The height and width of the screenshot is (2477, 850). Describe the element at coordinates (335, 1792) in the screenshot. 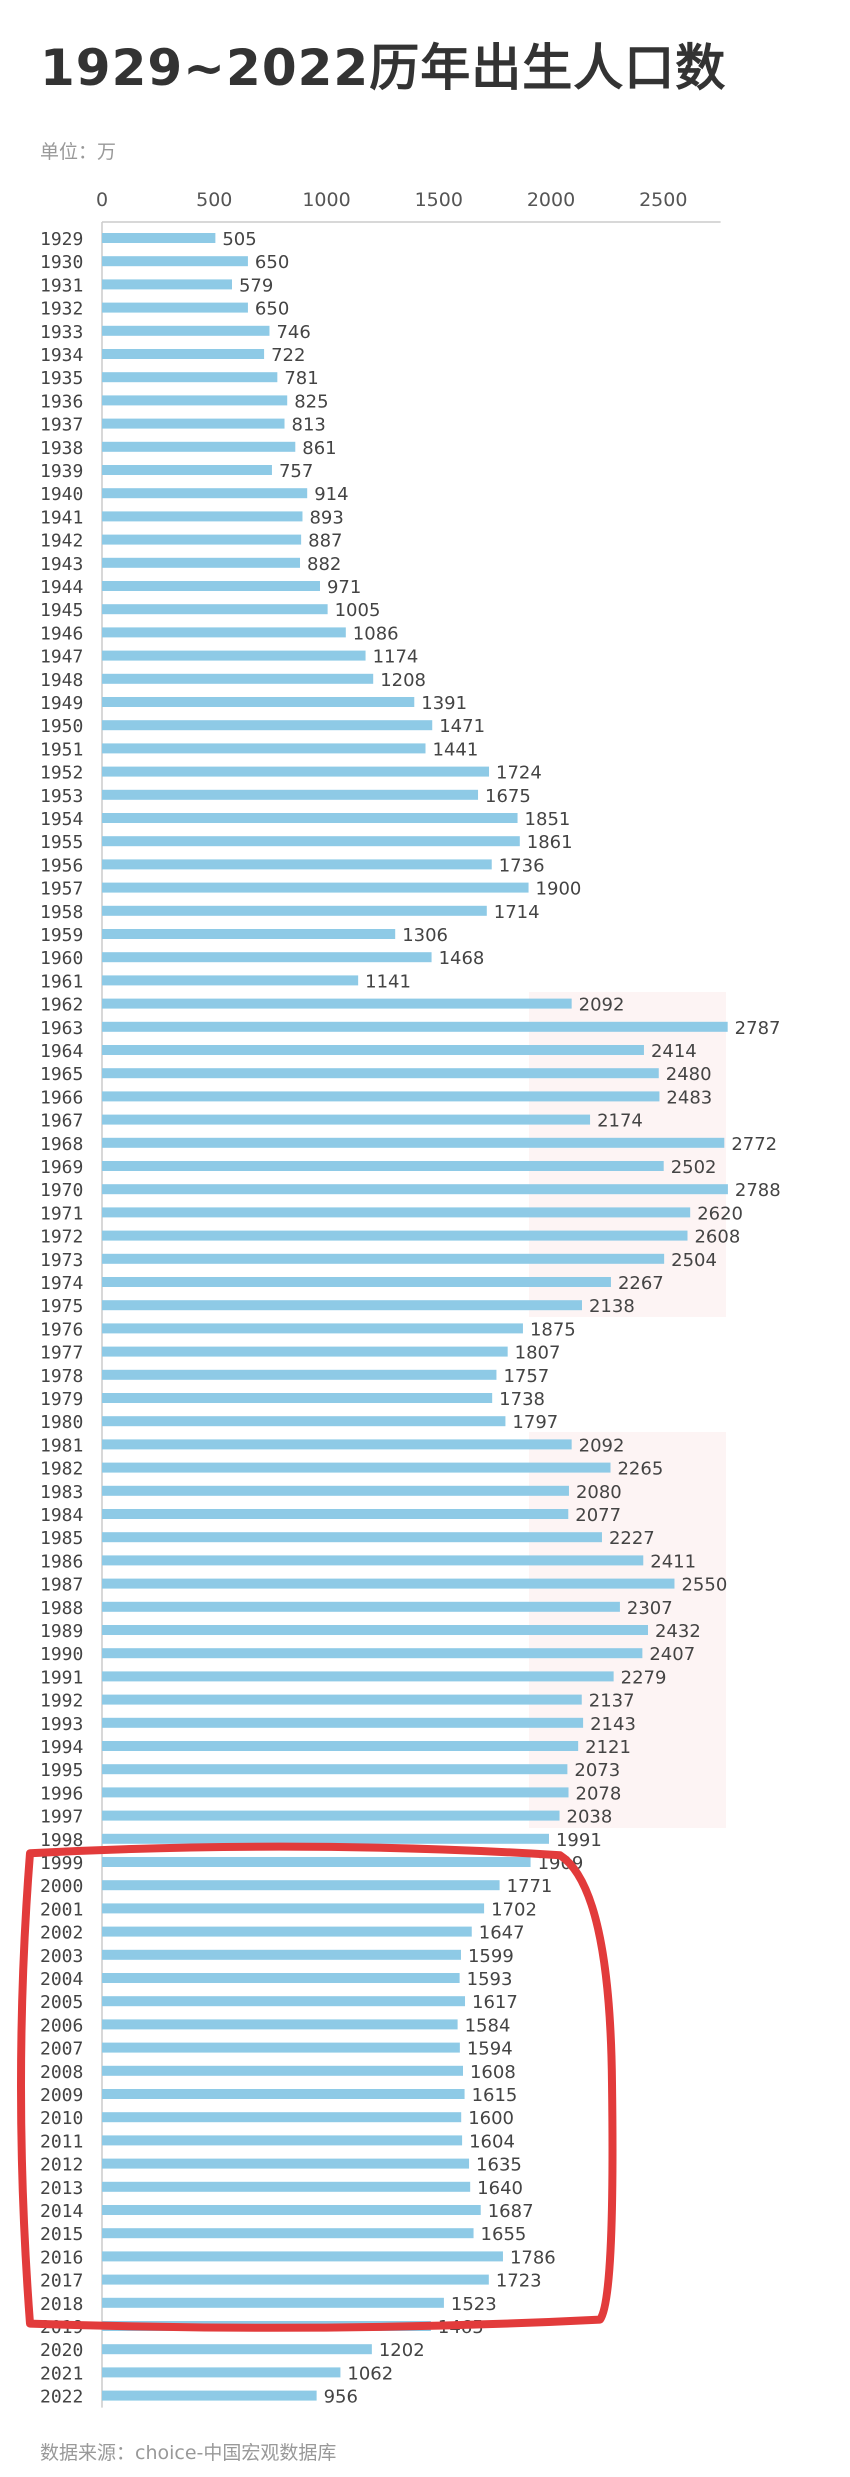

I see `bar-1996` at that location.